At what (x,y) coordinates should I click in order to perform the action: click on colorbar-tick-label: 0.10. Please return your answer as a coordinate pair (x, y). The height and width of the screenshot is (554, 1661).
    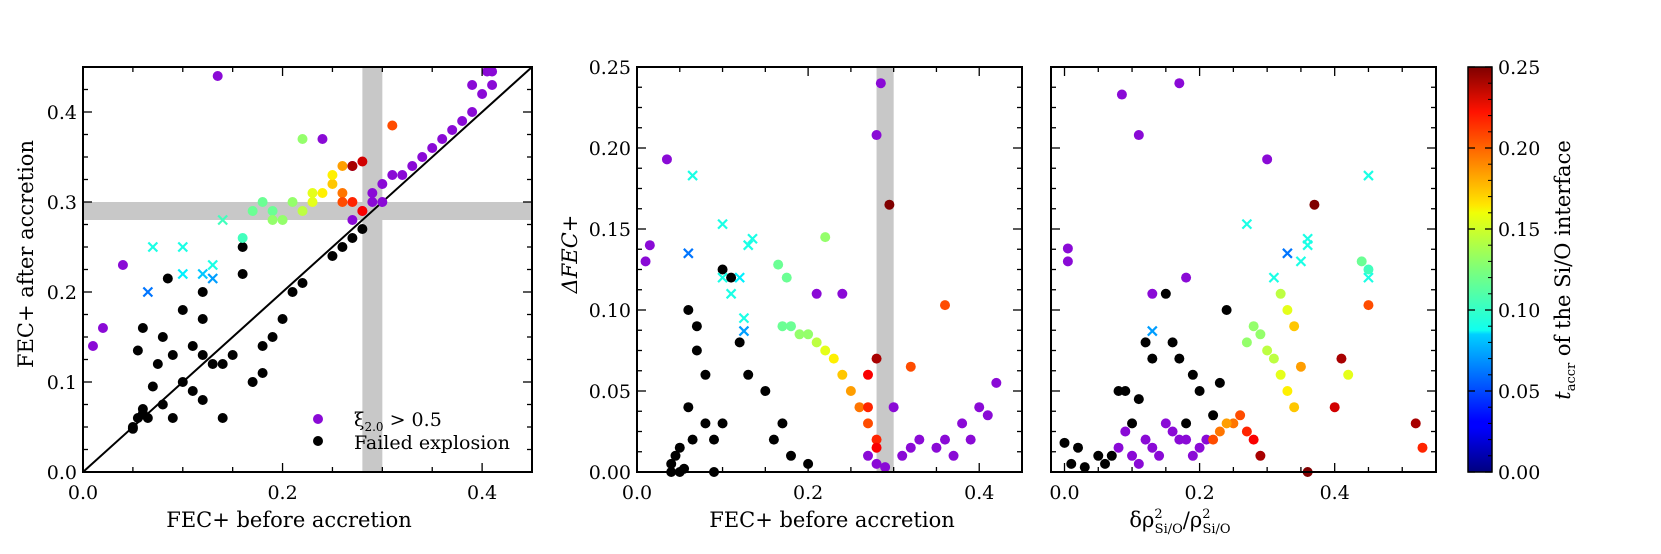
    Looking at the image, I should click on (1519, 311).